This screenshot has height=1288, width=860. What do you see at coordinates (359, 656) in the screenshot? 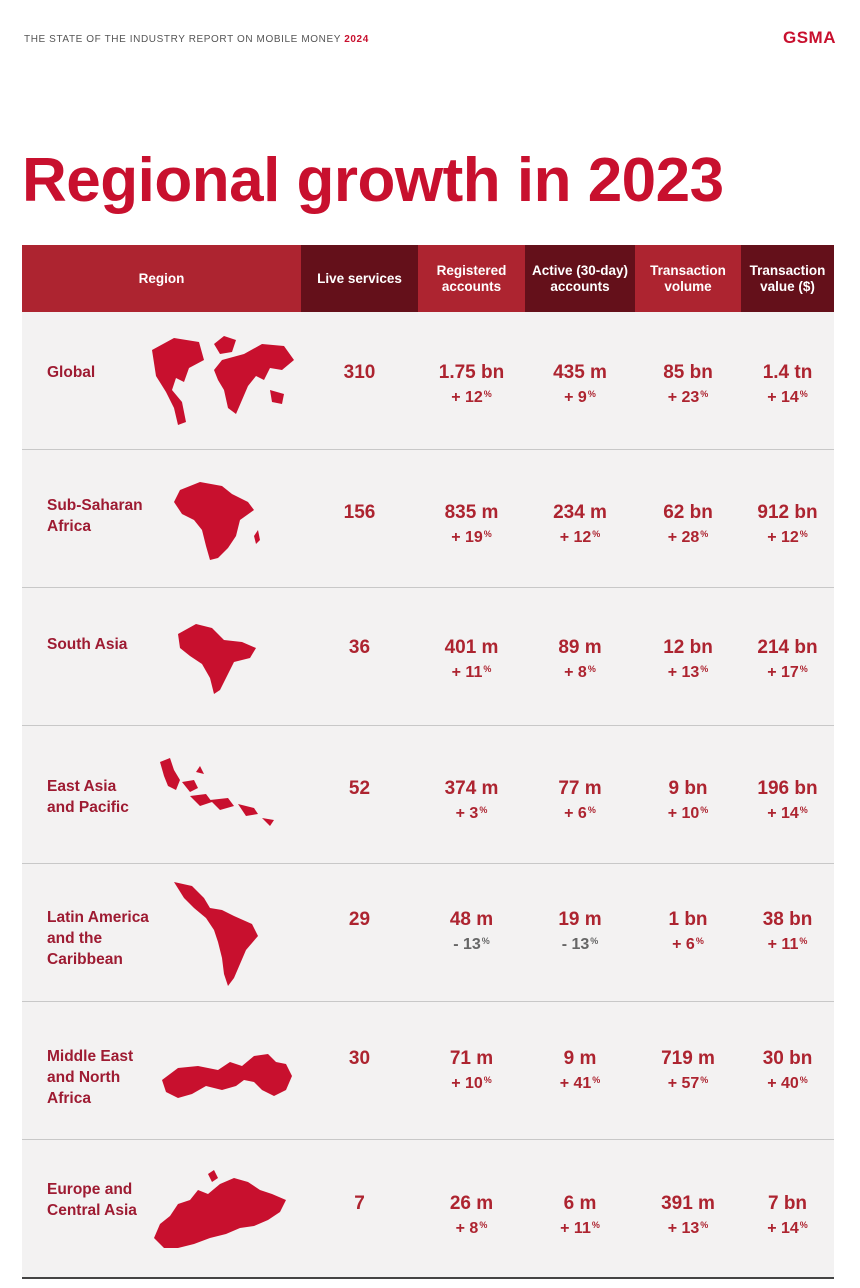
I see `live-services-cell: 36` at bounding box center [359, 656].